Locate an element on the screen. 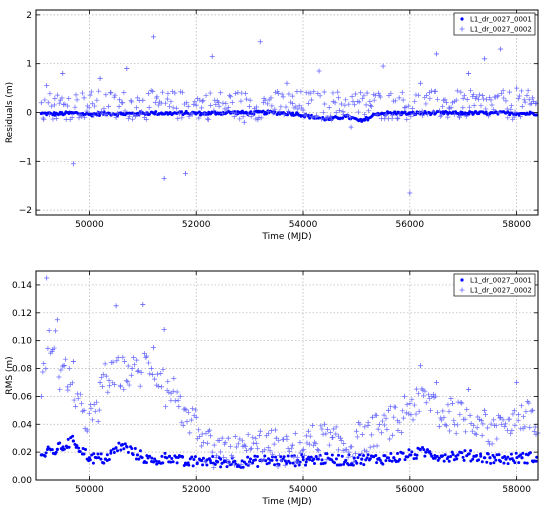  x-tick-label: 58000 is located at coordinates (516, 490).